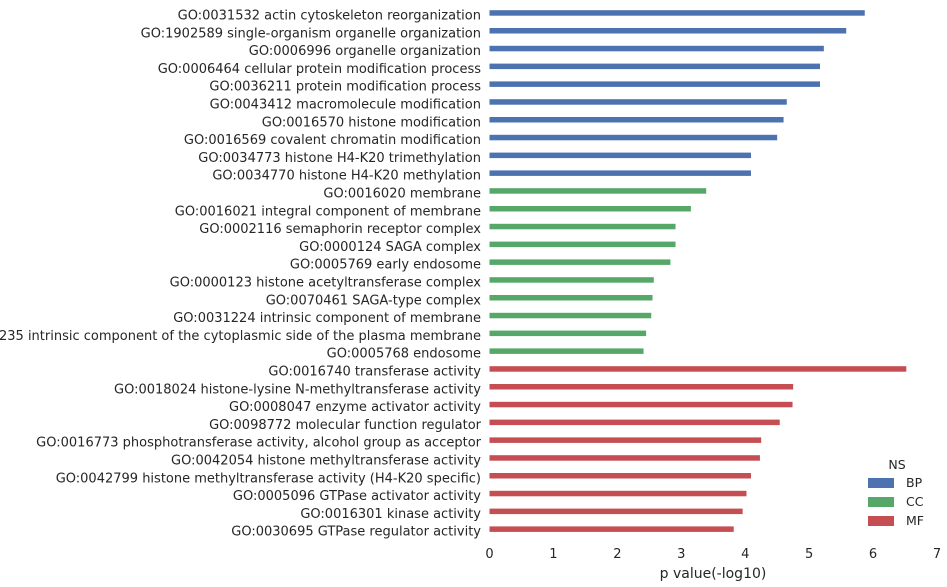 Image resolution: width=947 pixels, height=587 pixels. What do you see at coordinates (896, 464) in the screenshot?
I see `legend-title: NS` at bounding box center [896, 464].